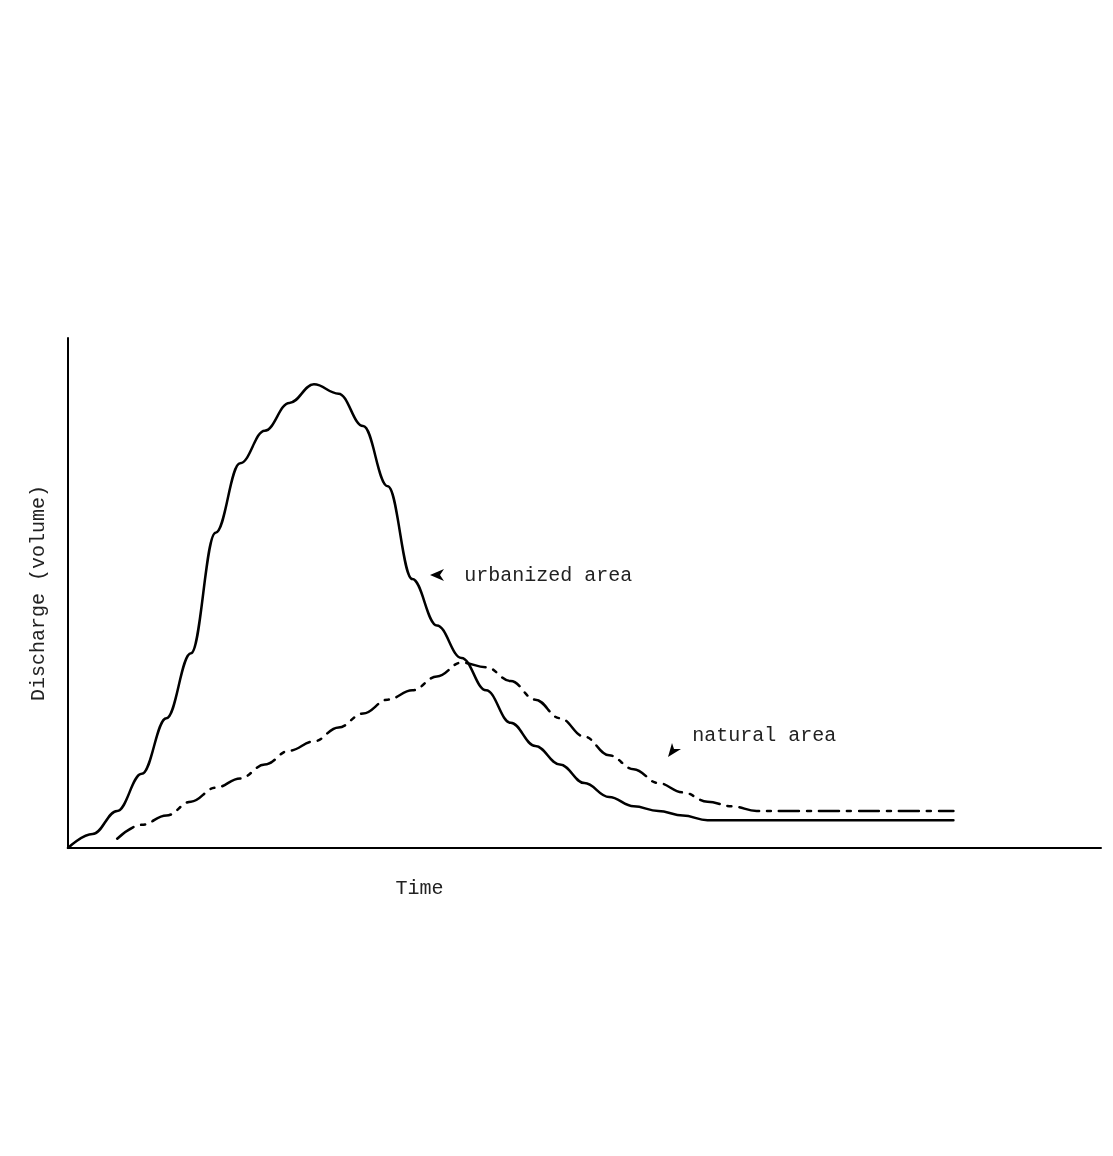 Image resolution: width=1113 pixels, height=1156 pixels. What do you see at coordinates (764, 735) in the screenshot?
I see `text: natural area` at bounding box center [764, 735].